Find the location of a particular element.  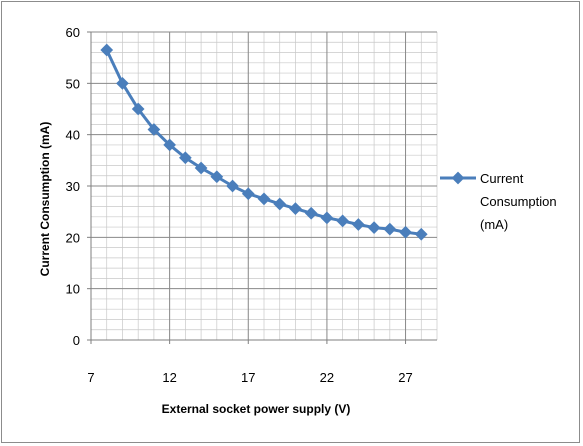

y-axis-title: Current Consumption (mA) is located at coordinates (45, 199).